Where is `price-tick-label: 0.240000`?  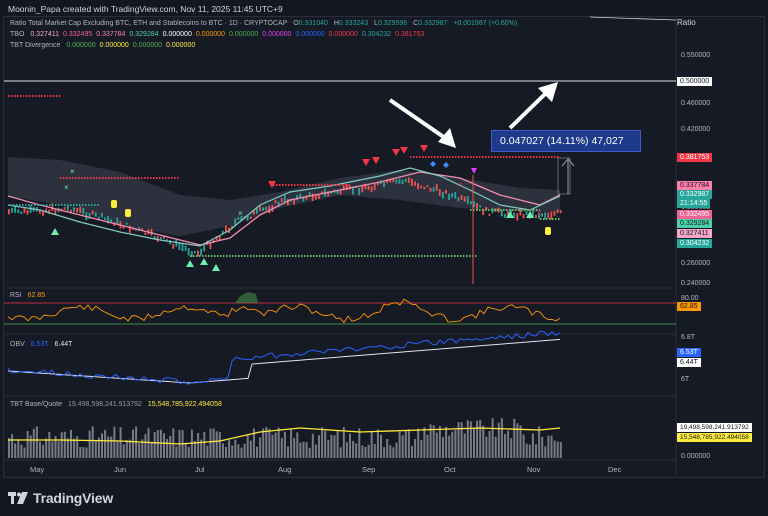 price-tick-label: 0.240000 is located at coordinates (696, 283).